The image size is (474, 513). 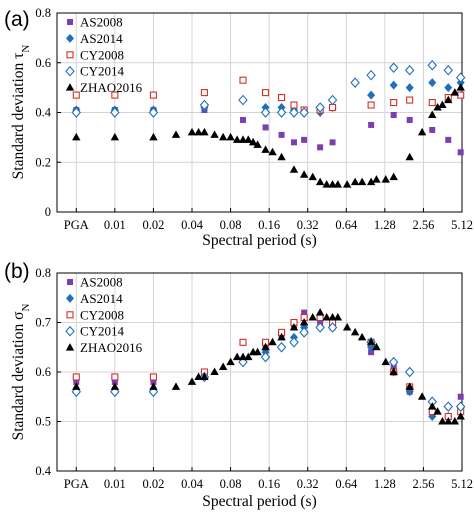 What do you see at coordinates (43, 323) in the screenshot?
I see `y-tick-label: 0.7` at bounding box center [43, 323].